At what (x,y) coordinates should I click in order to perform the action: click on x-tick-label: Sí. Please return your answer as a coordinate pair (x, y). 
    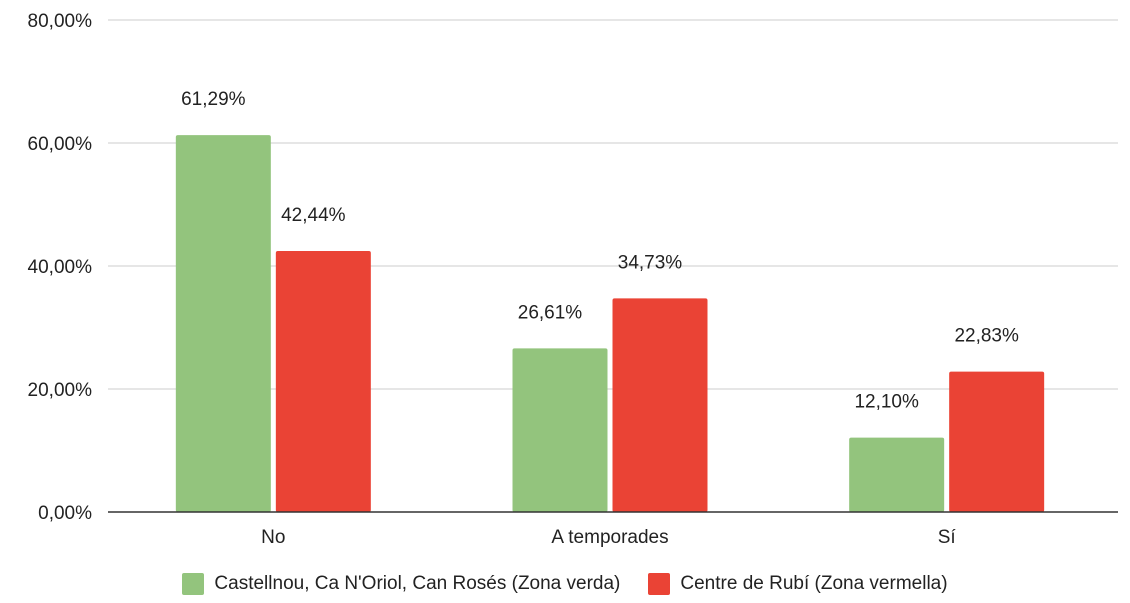
    Looking at the image, I should click on (947, 537).